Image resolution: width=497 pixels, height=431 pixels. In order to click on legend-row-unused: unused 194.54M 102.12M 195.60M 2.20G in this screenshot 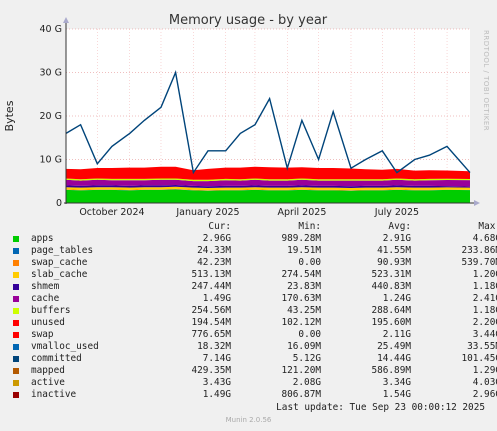, I will do `click(253, 323)`.